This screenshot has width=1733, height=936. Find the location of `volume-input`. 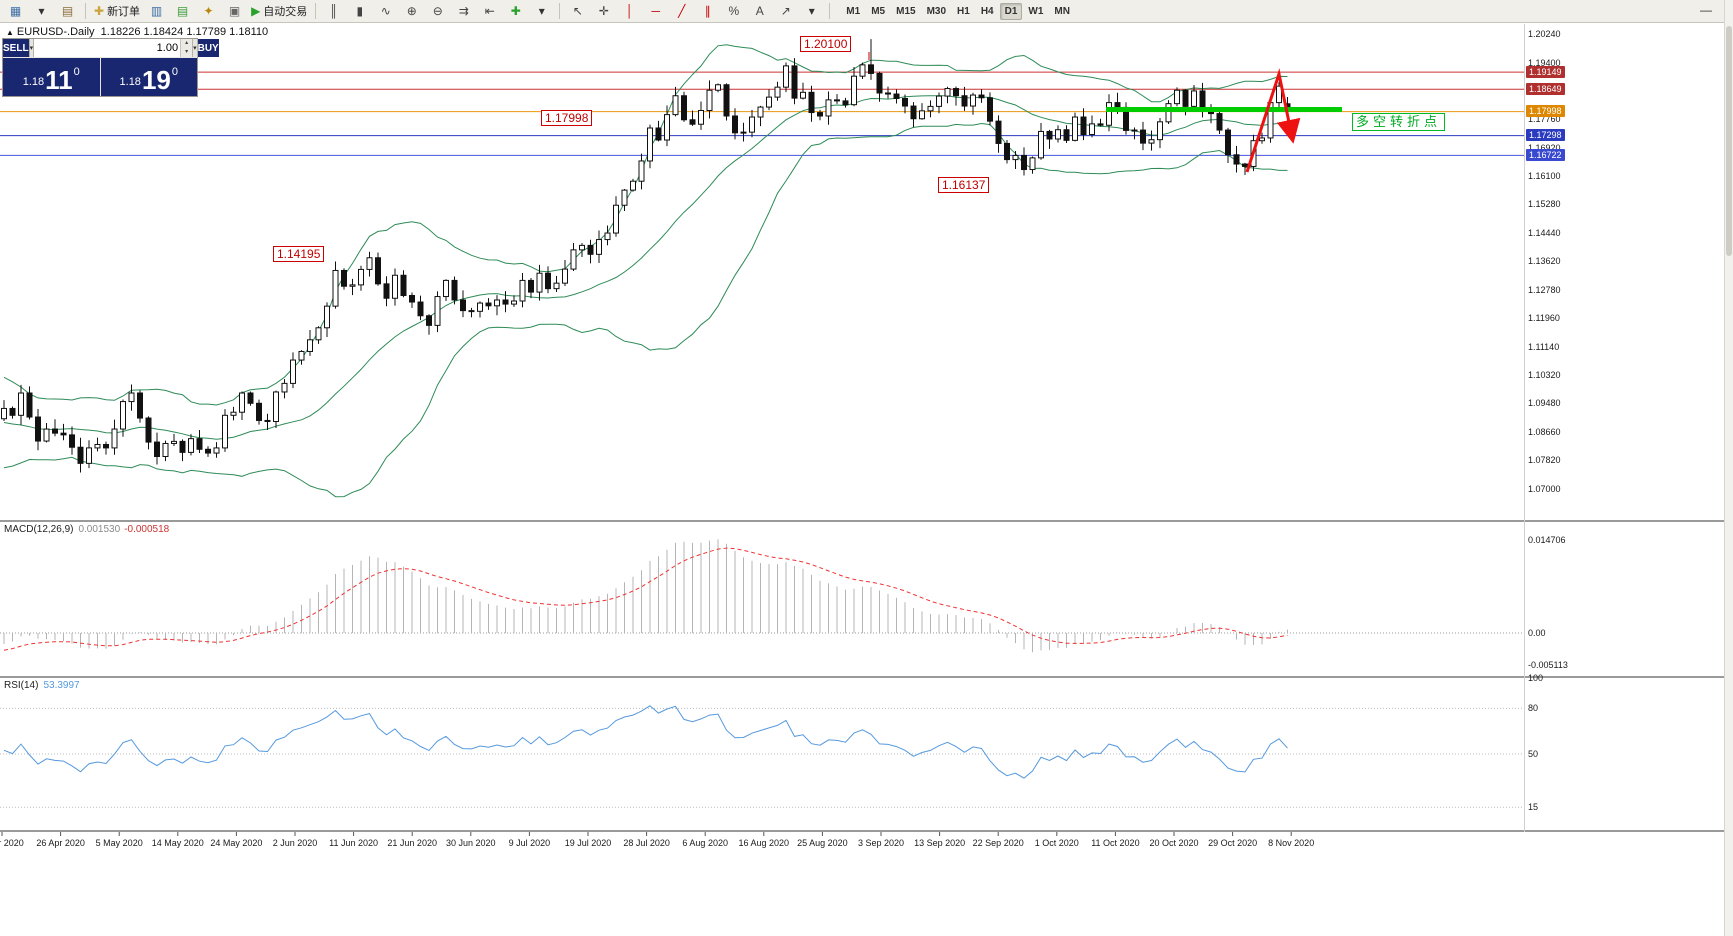

volume-input is located at coordinates (107, 48).